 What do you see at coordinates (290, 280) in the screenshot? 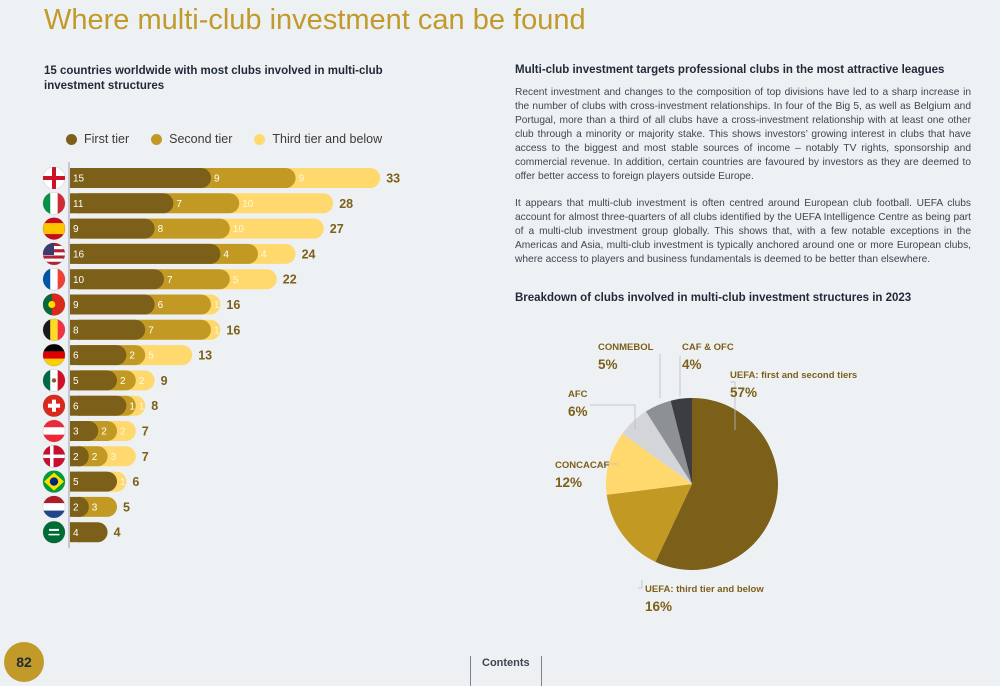
I see `total-value-label: 22` at bounding box center [290, 280].